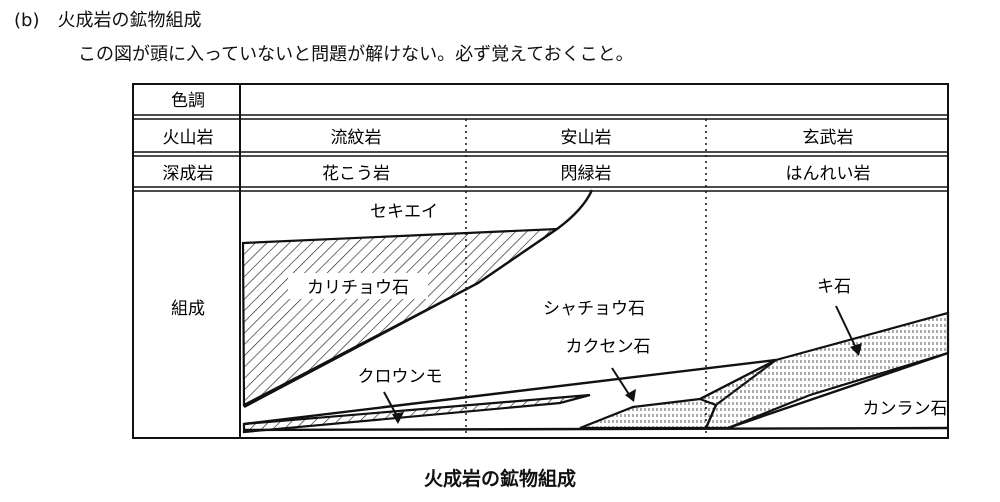  I want to click on volcanic-rock-andesite: 安山岩, so click(586, 138).